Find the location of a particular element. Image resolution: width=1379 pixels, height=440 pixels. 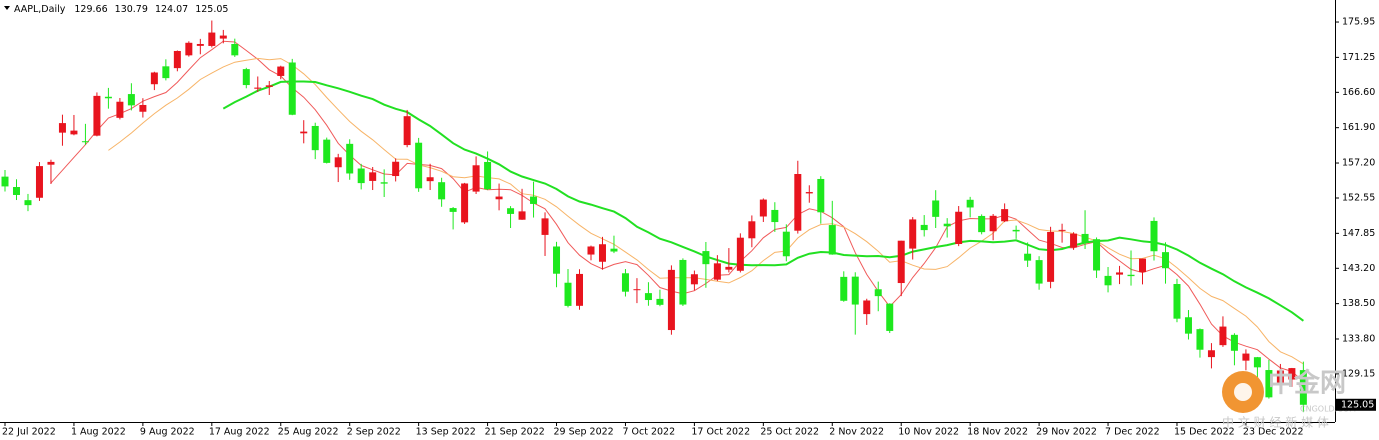

x-tick-label: 25 Aug 2022 is located at coordinates (308, 432).